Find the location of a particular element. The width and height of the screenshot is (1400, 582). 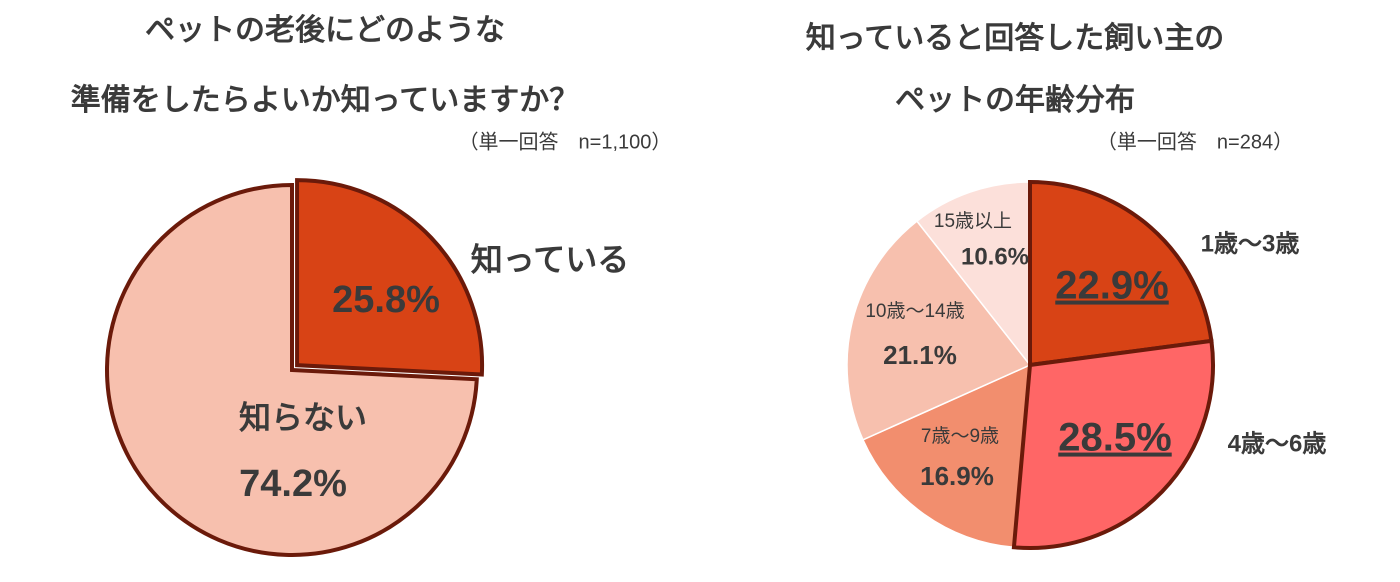

chart-title: 準備をしたらよいか知っていますか？ is located at coordinates (325, 100).